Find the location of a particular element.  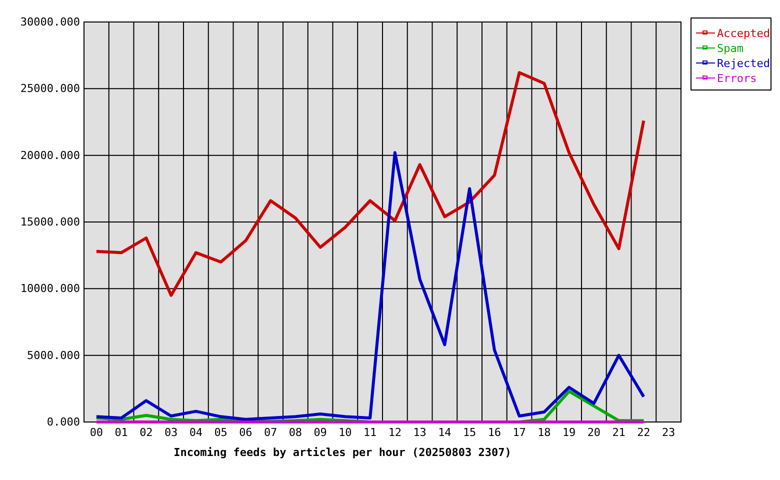

x-tick-label: 15 is located at coordinates (469, 432).